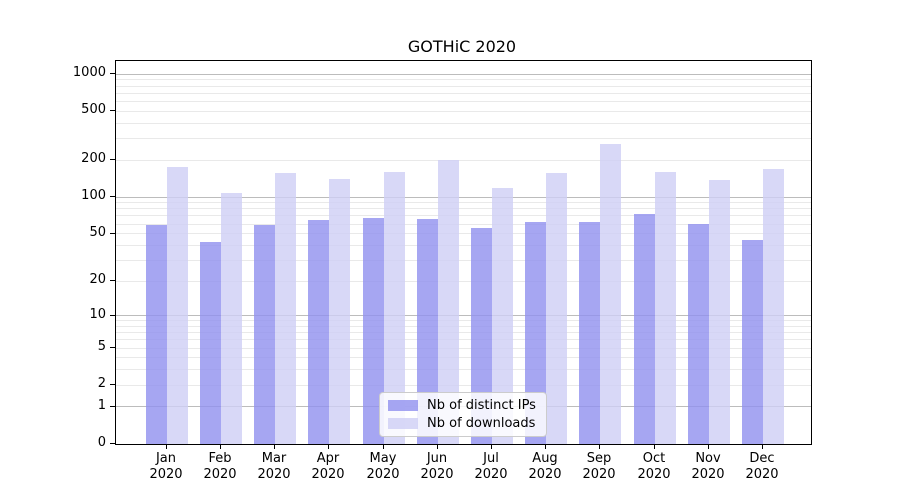 This screenshot has width=900, height=500. I want to click on bar-distinct-ips-apr, so click(319, 331).